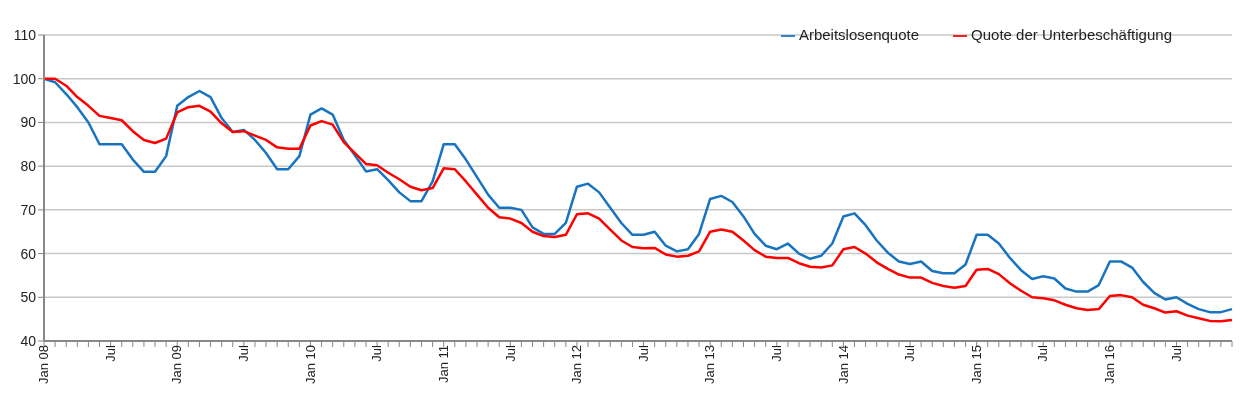  What do you see at coordinates (24, 78) in the screenshot?
I see `y-tick-label: 100` at bounding box center [24, 78].